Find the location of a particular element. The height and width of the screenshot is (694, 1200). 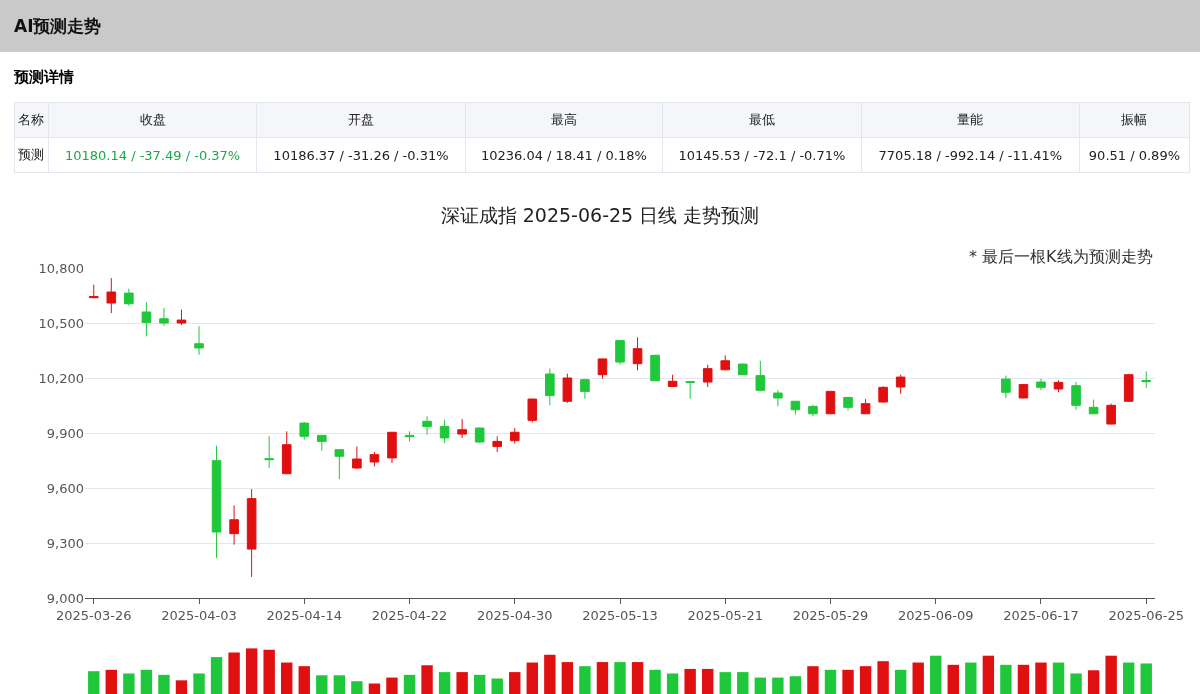

text: 振幅 is located at coordinates (1134, 120).